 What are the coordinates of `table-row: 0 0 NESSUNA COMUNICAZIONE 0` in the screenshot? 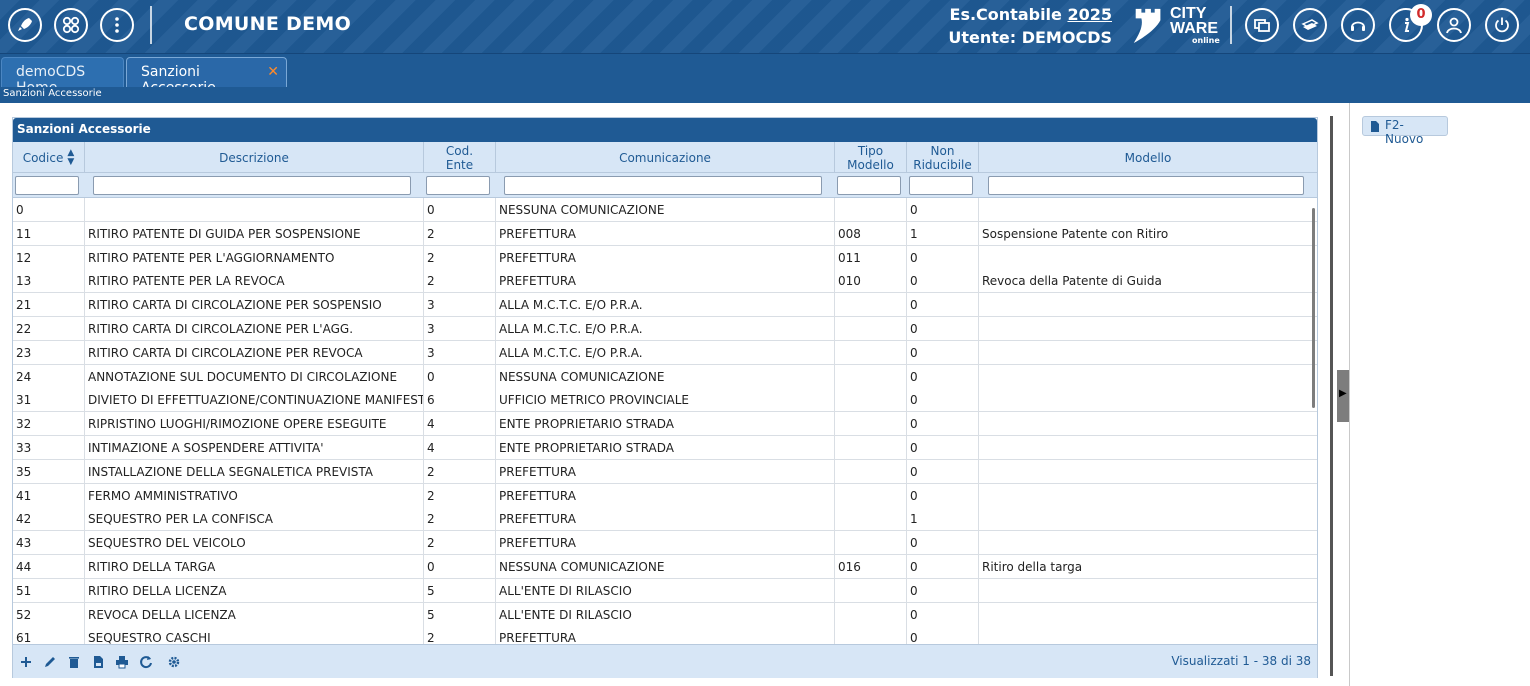 It's located at (665, 210).